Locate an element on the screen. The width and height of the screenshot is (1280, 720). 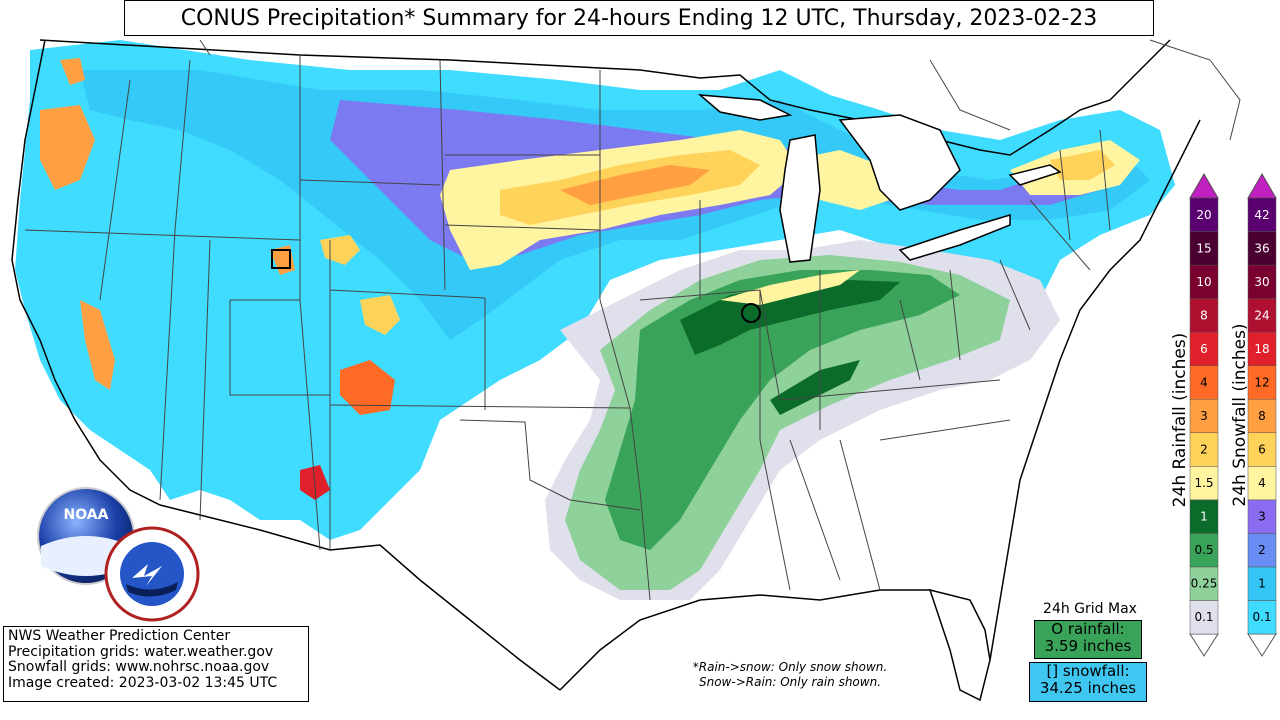
snowfall-legend-label: 30 is located at coordinates (1261, 282).